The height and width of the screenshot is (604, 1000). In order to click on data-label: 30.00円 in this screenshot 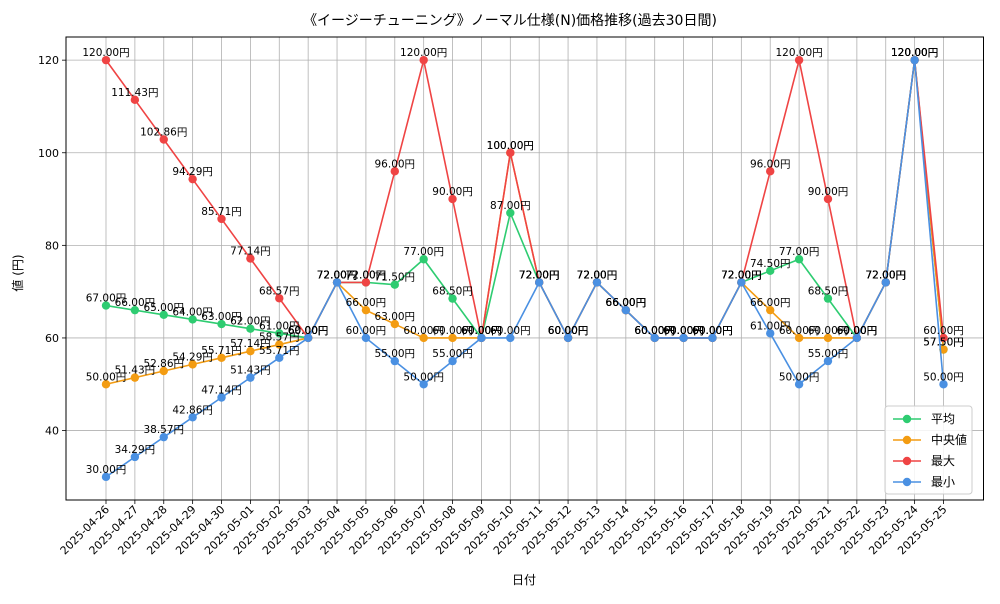, I will do `click(106, 470)`.